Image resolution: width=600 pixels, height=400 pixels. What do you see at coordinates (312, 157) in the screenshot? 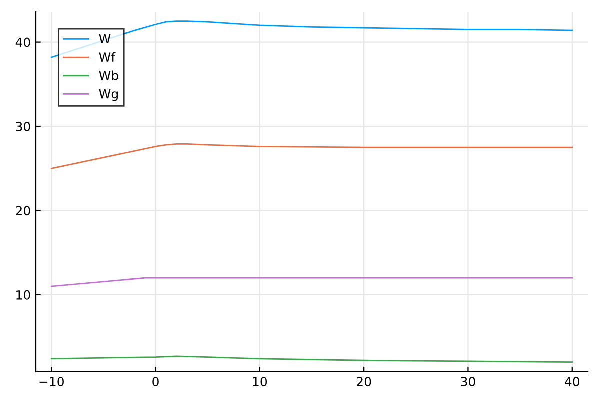
I see `line-series` at bounding box center [312, 157].